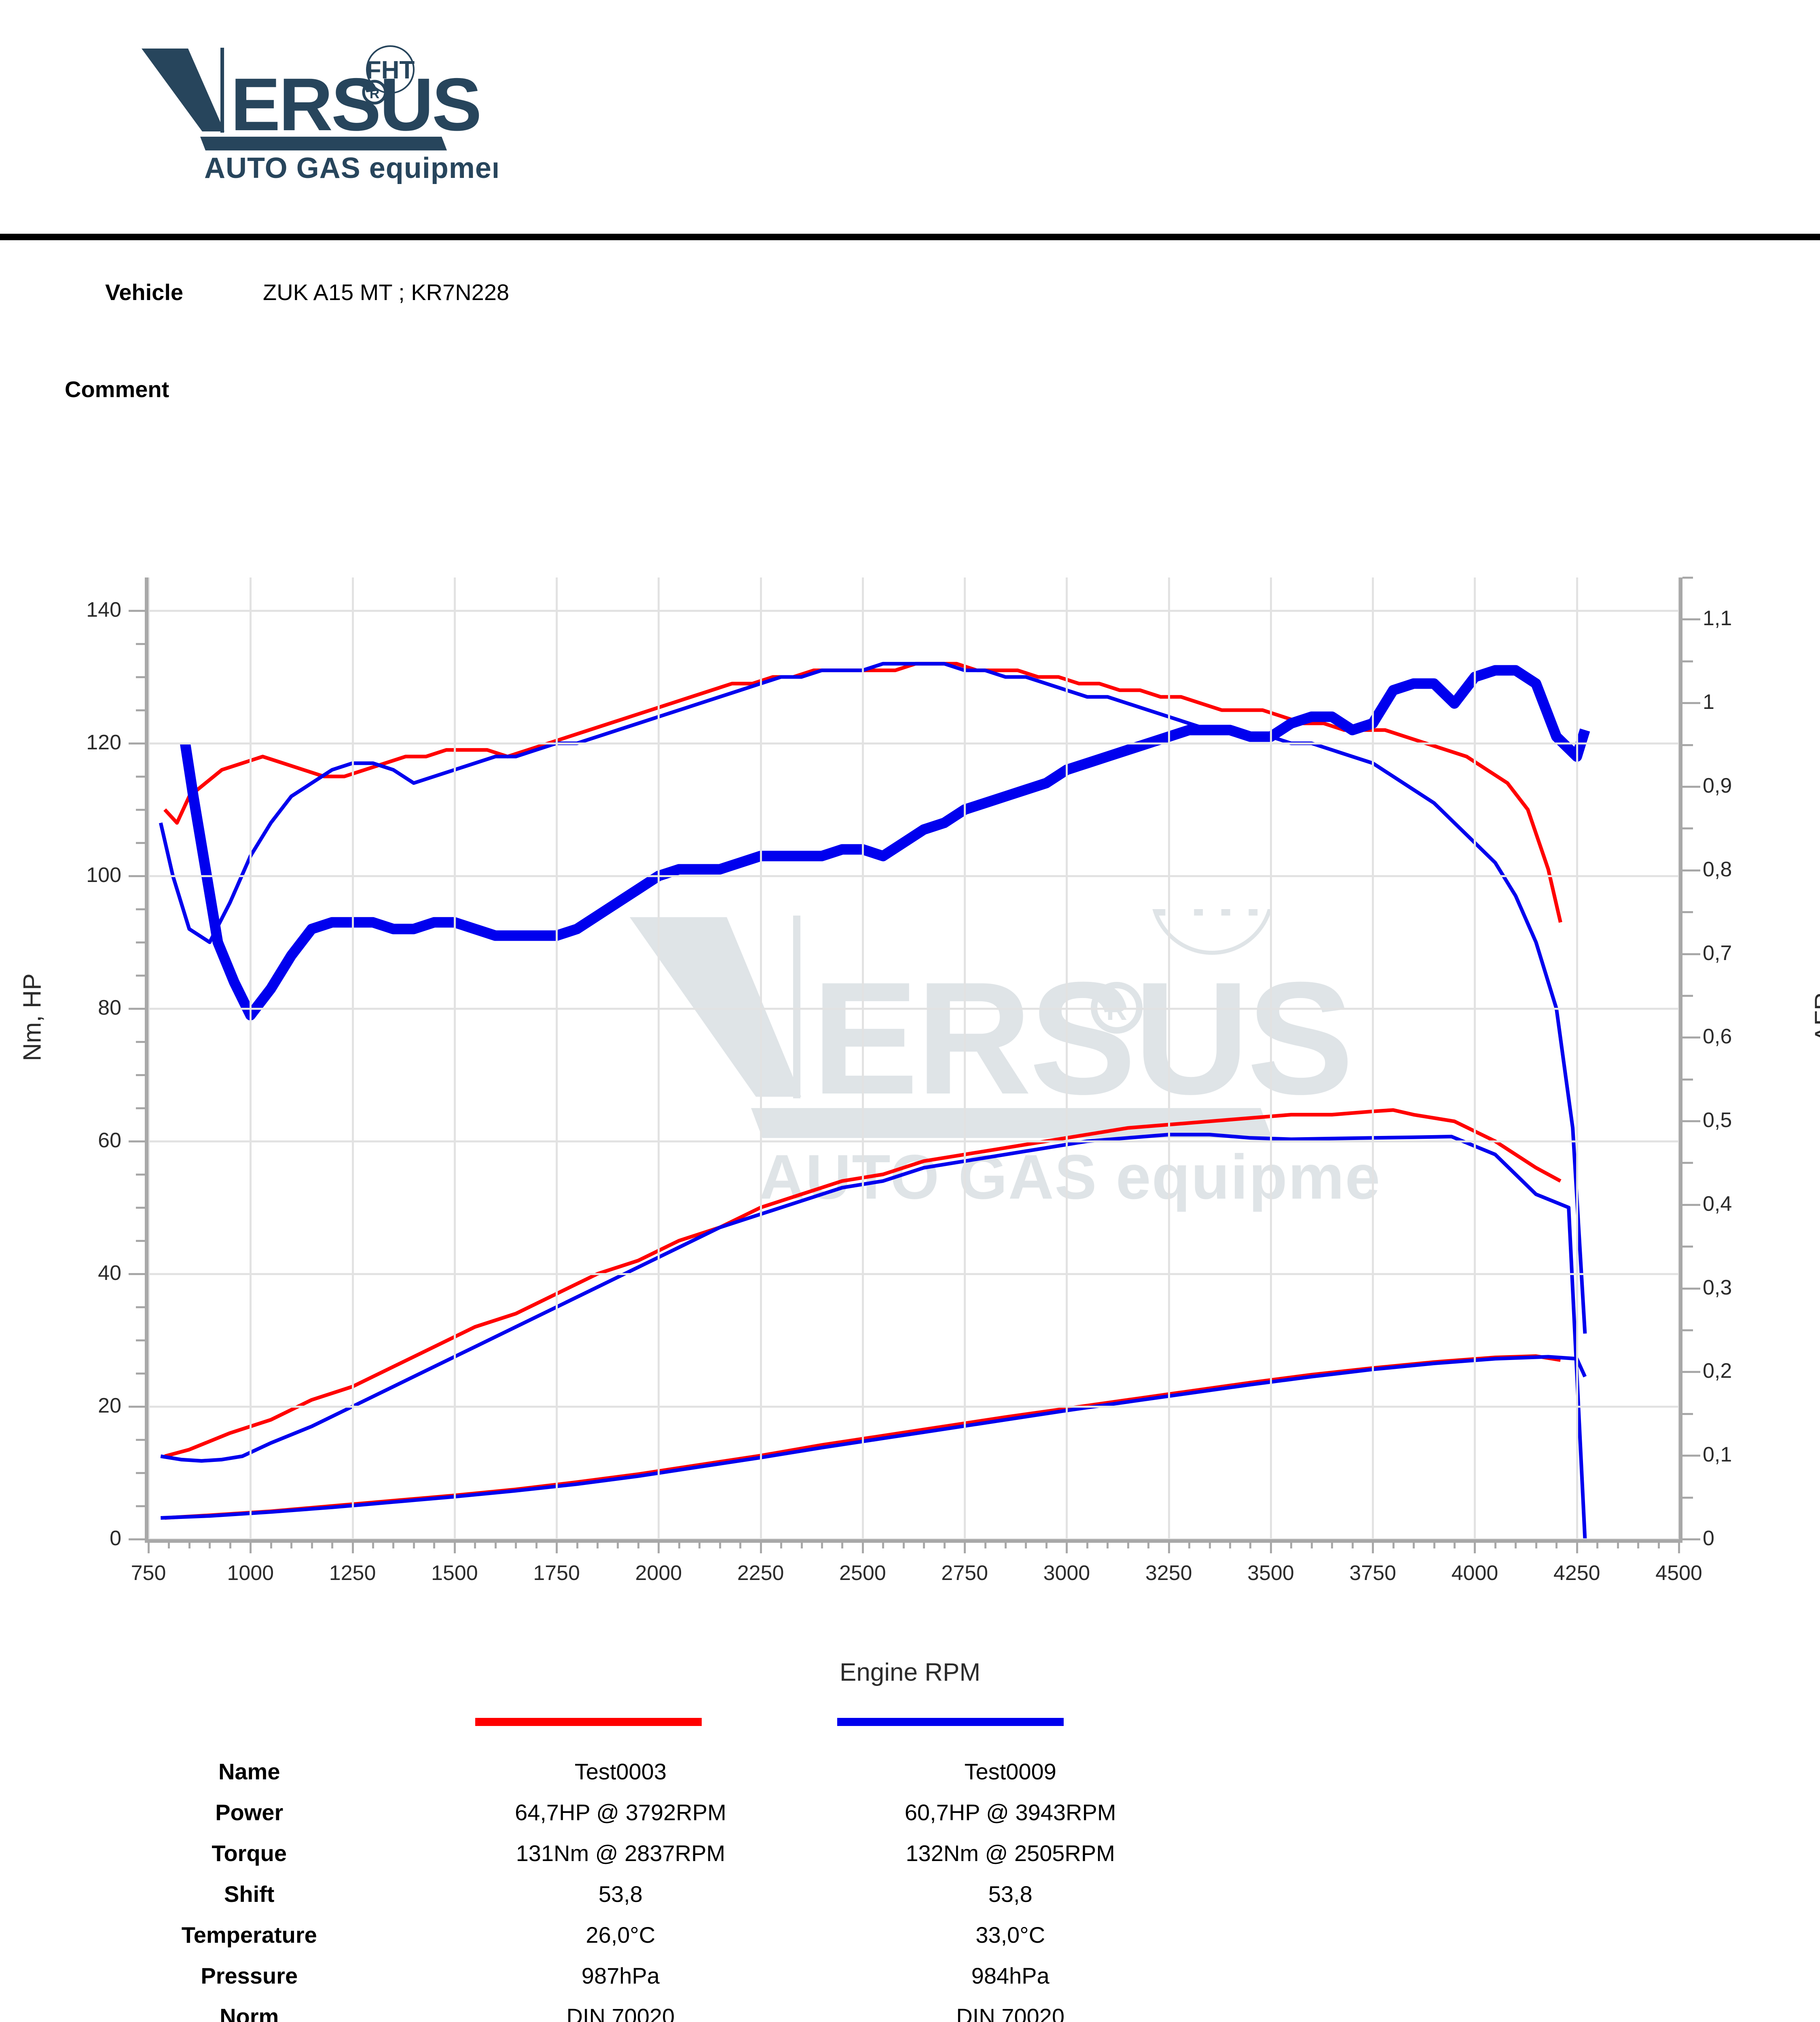 The height and width of the screenshot is (2022, 1820). Describe the element at coordinates (874, 1437) in the screenshot. I see `series-line` at that location.